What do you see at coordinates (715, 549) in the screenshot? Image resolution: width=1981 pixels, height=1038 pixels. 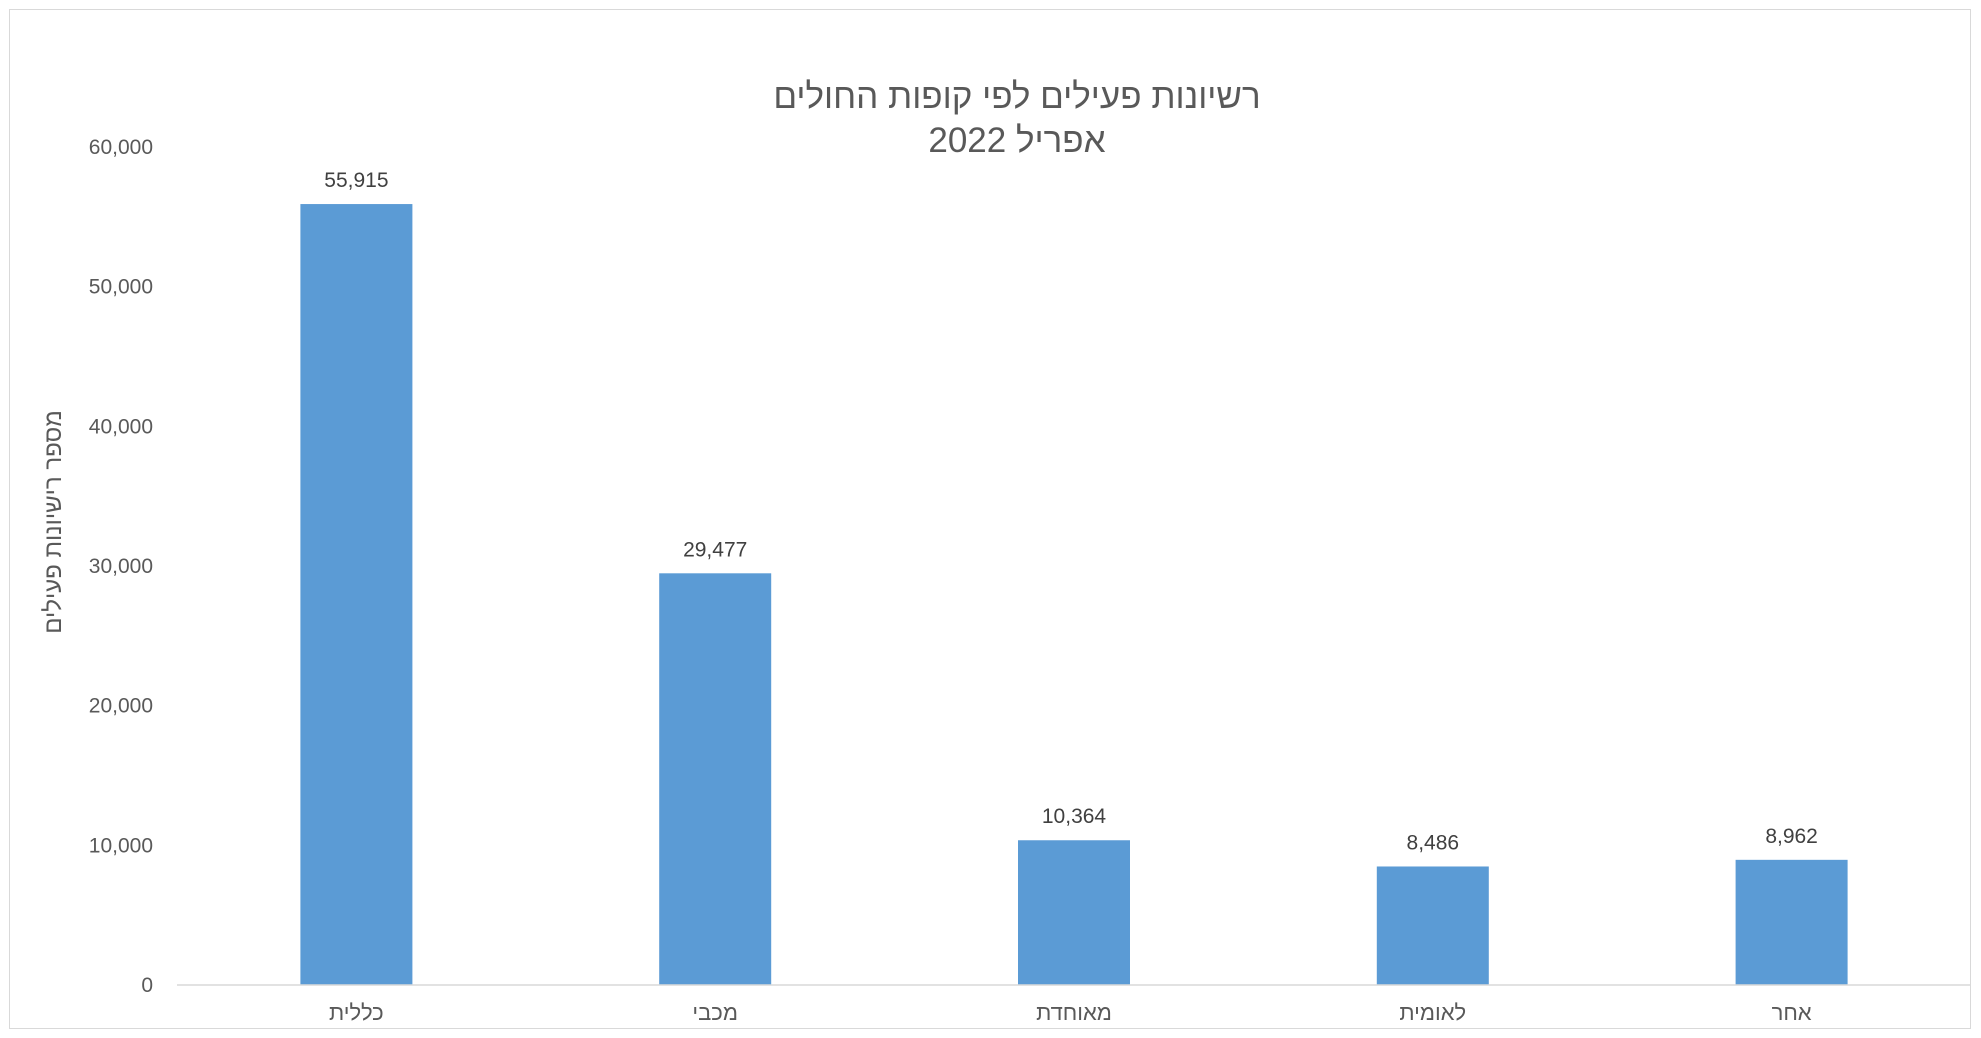 I see `bar-data-label: 29,477` at bounding box center [715, 549].